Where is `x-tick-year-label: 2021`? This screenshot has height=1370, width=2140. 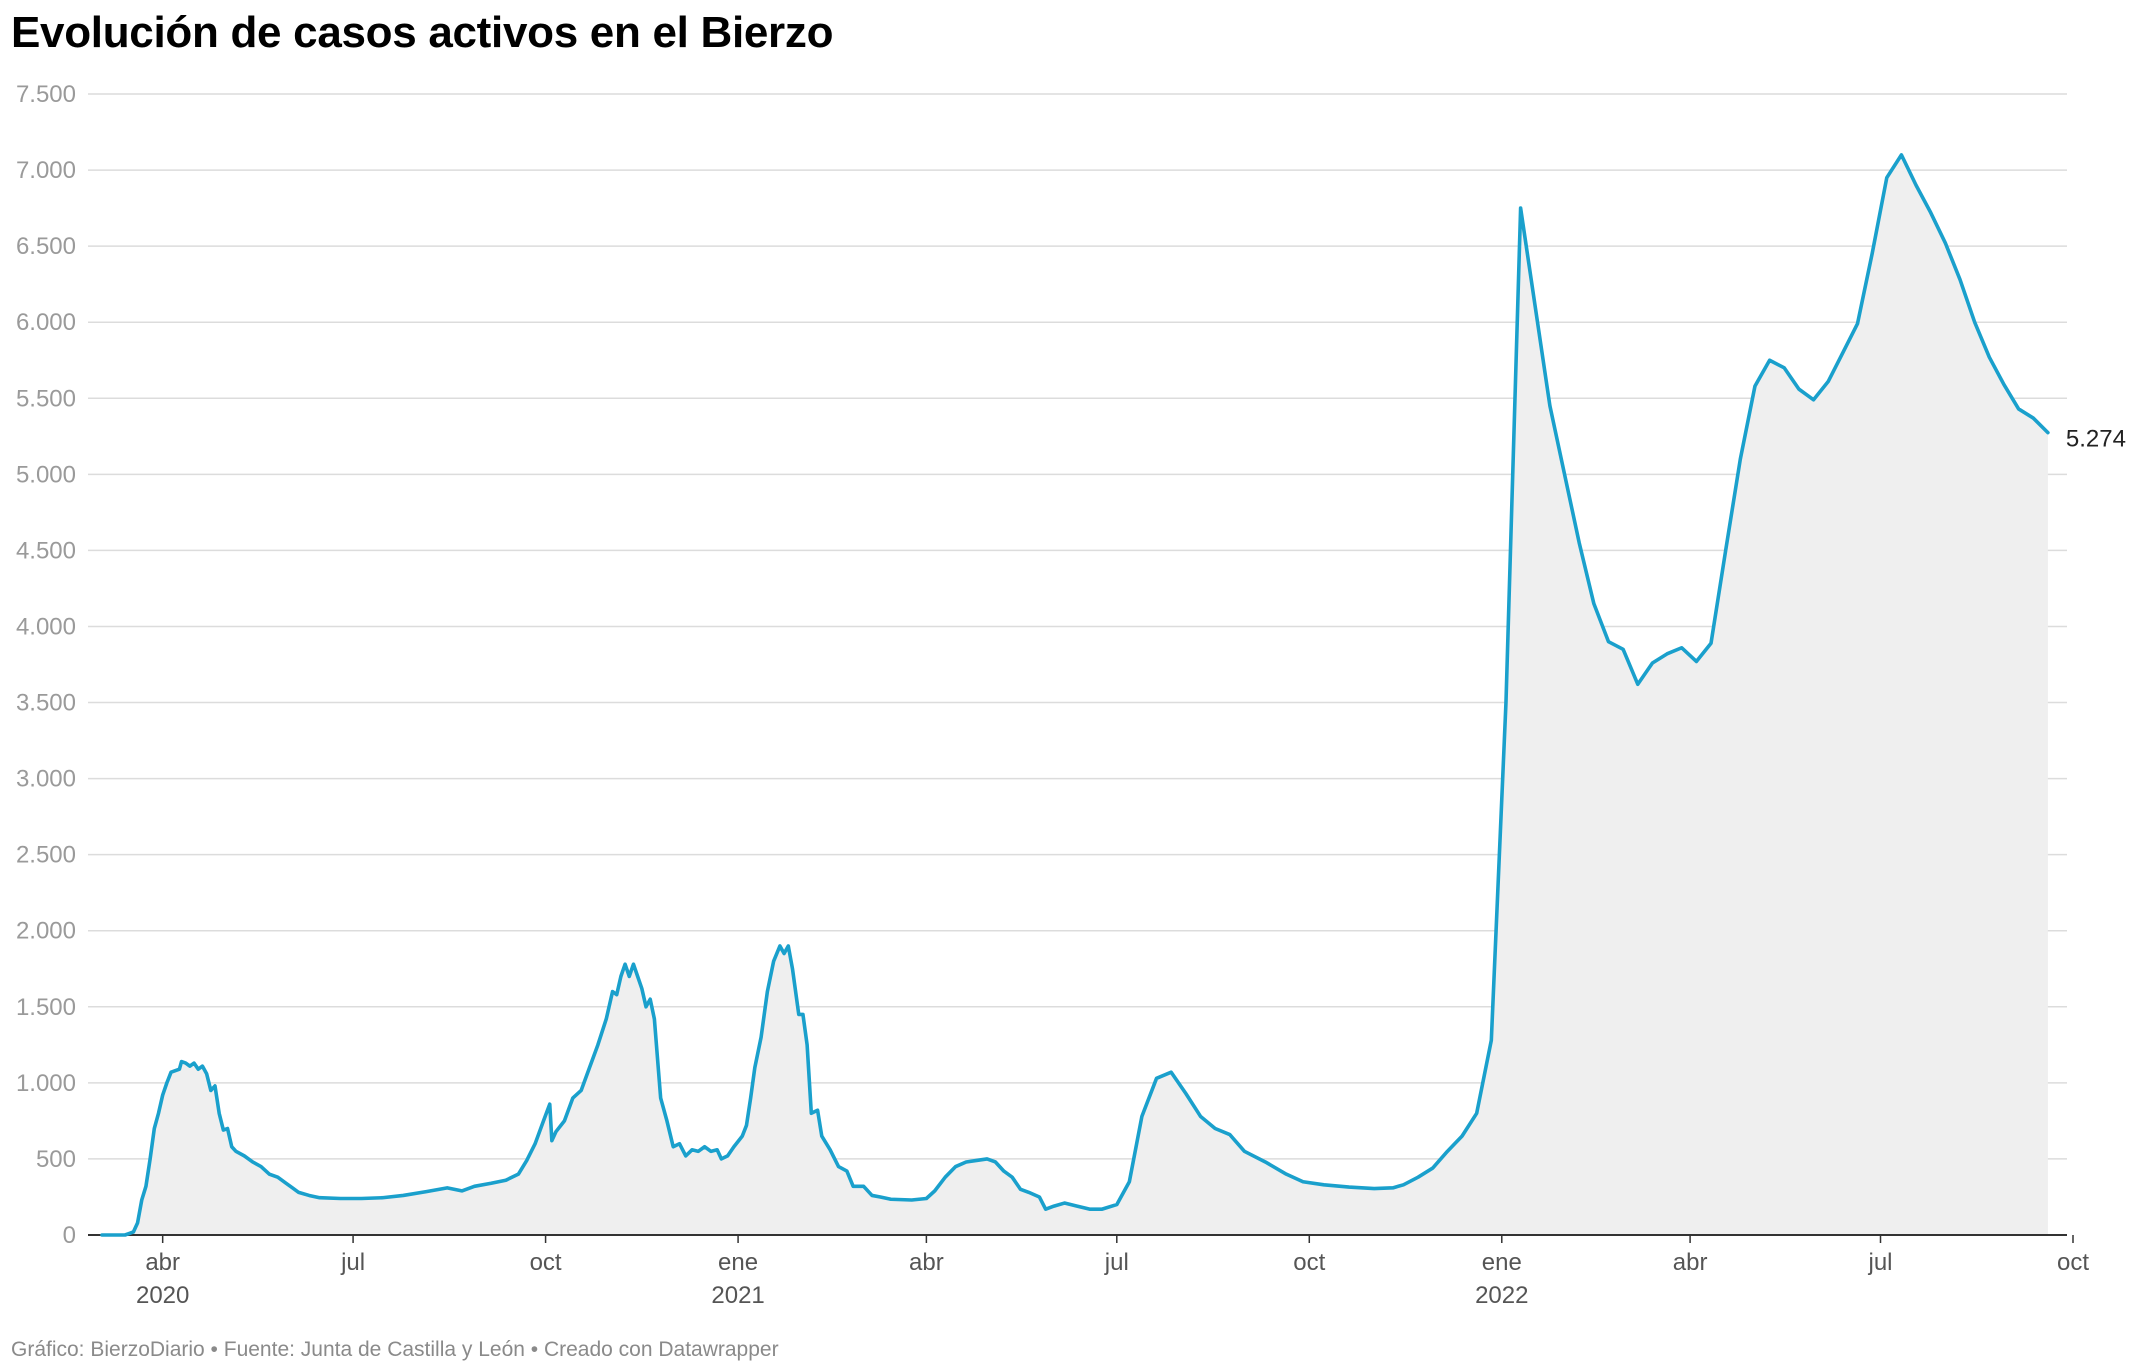
x-tick-year-label: 2021 is located at coordinates (737, 1295).